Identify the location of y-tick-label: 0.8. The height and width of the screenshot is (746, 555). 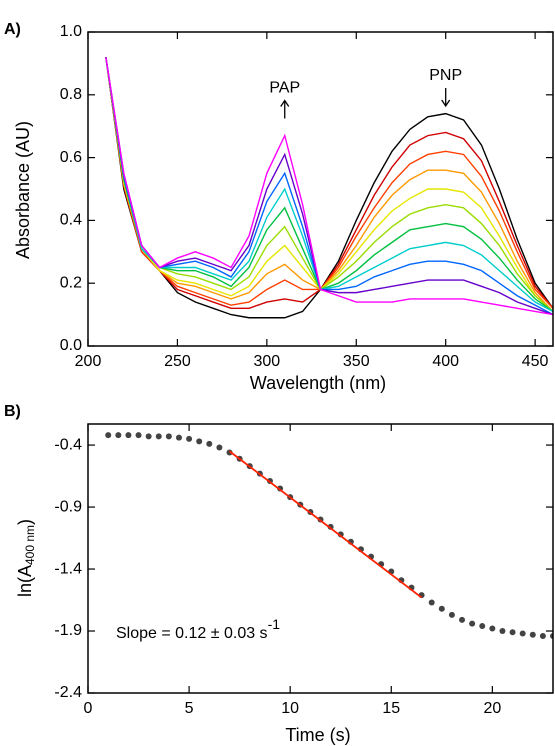
(71, 94).